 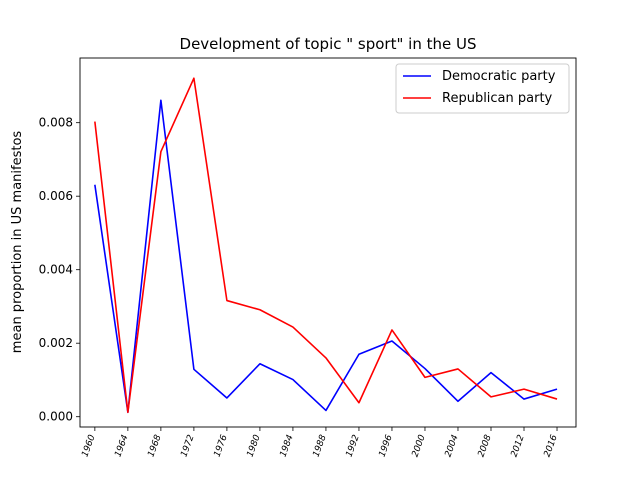 I want to click on legend-box, so click(x=482, y=88).